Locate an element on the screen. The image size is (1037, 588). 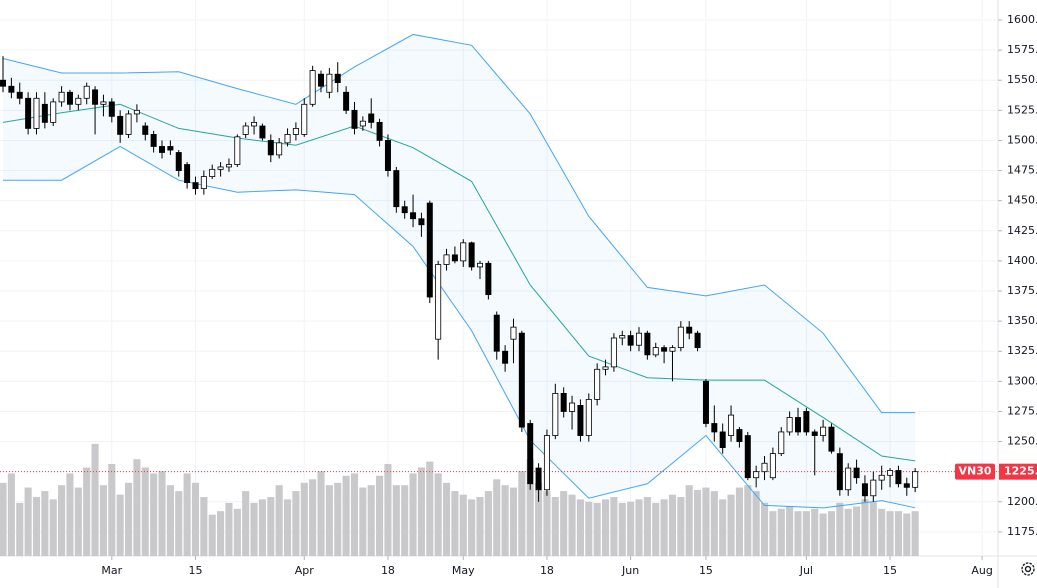
last-price-label: 1225. is located at coordinates (1020, 471).